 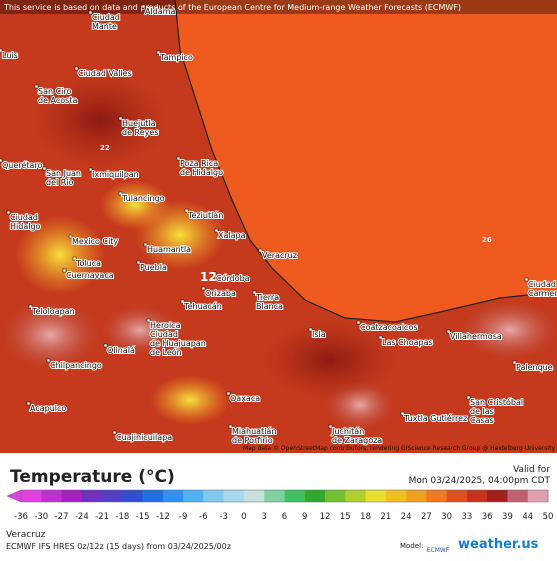 What do you see at coordinates (279, 255) in the screenshot?
I see `city-label: Veracruz` at bounding box center [279, 255].